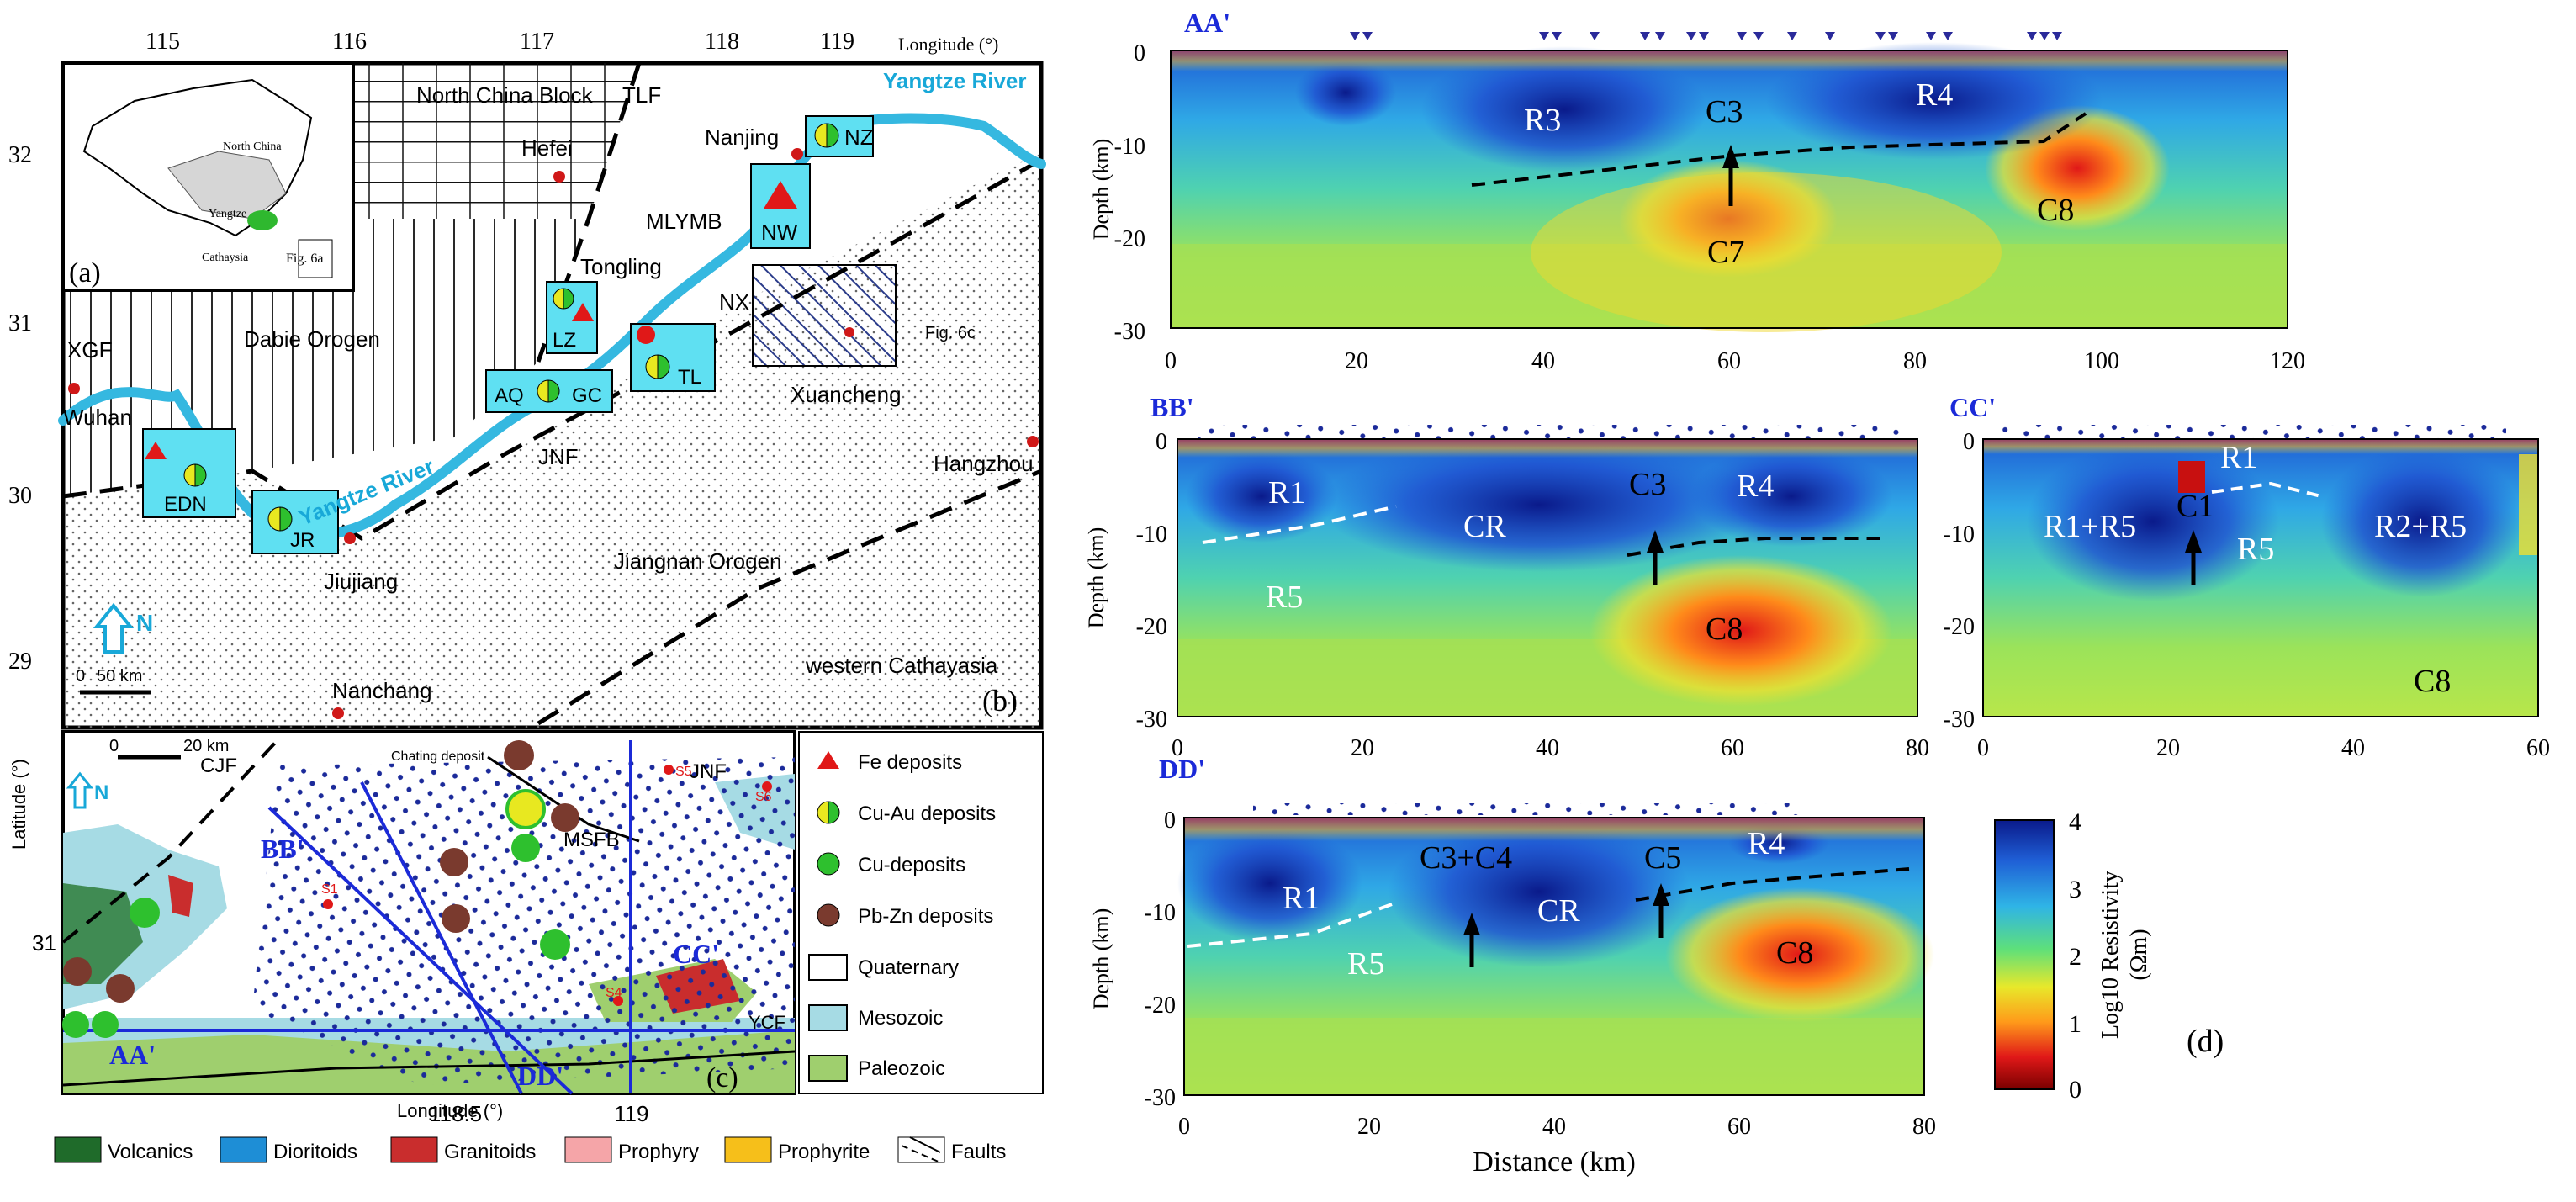 This screenshot has width=2576, height=1202. I want to click on map-c-longitude-label: Longitude (°), so click(450, 1110).